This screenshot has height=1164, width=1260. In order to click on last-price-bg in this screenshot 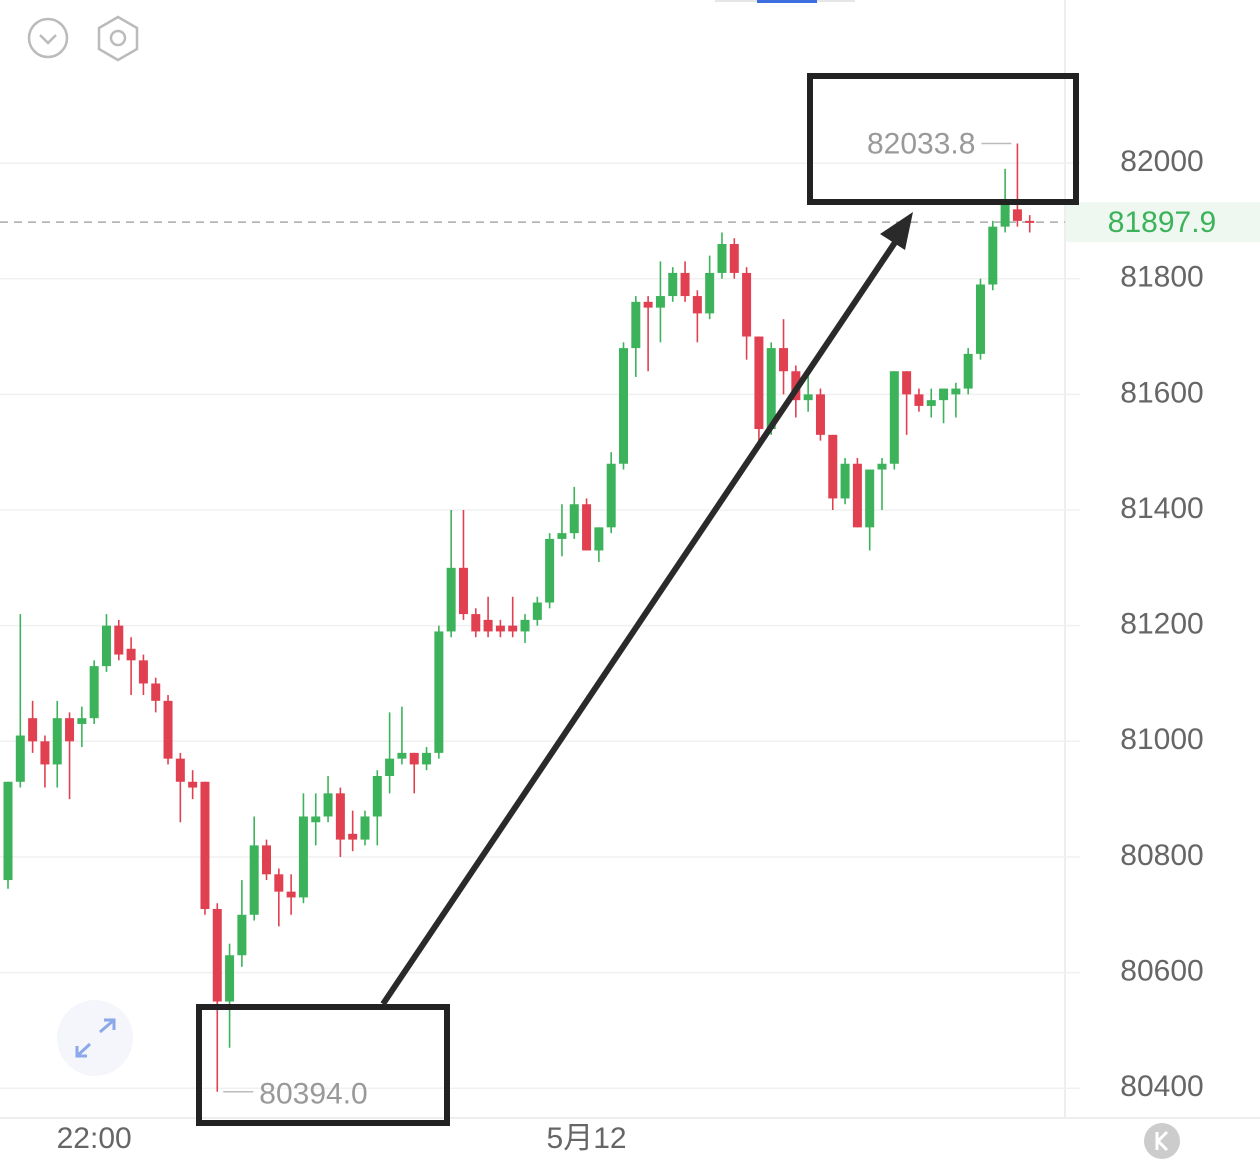, I will do `click(1163, 222)`.